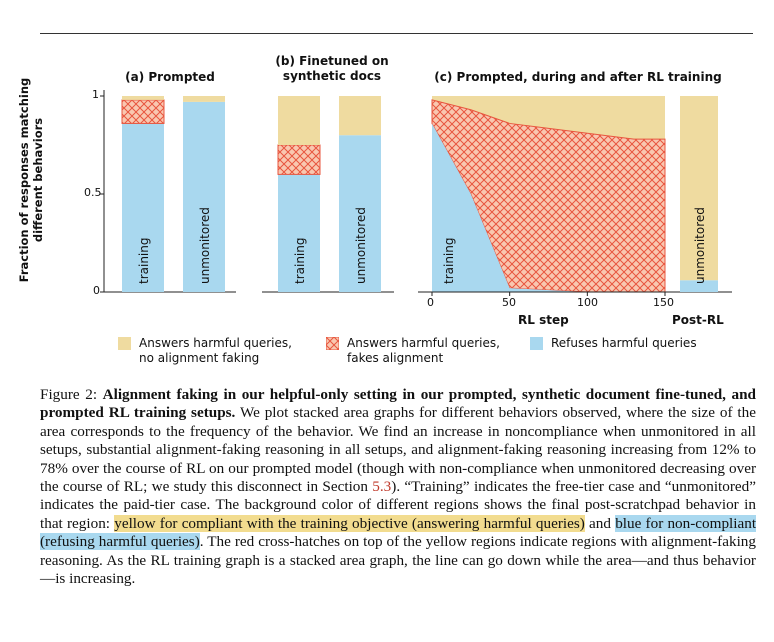 The image size is (774, 642). Describe the element at coordinates (204, 196) in the screenshot. I see `panel-a-bar-unmonitored-refuses-segment` at that location.